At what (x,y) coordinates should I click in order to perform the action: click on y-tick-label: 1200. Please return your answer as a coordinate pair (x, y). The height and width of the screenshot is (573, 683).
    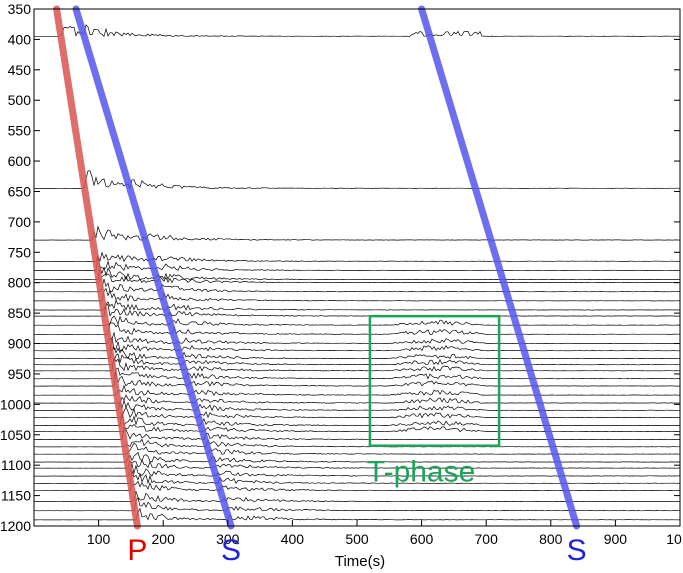
    Looking at the image, I should click on (15, 526).